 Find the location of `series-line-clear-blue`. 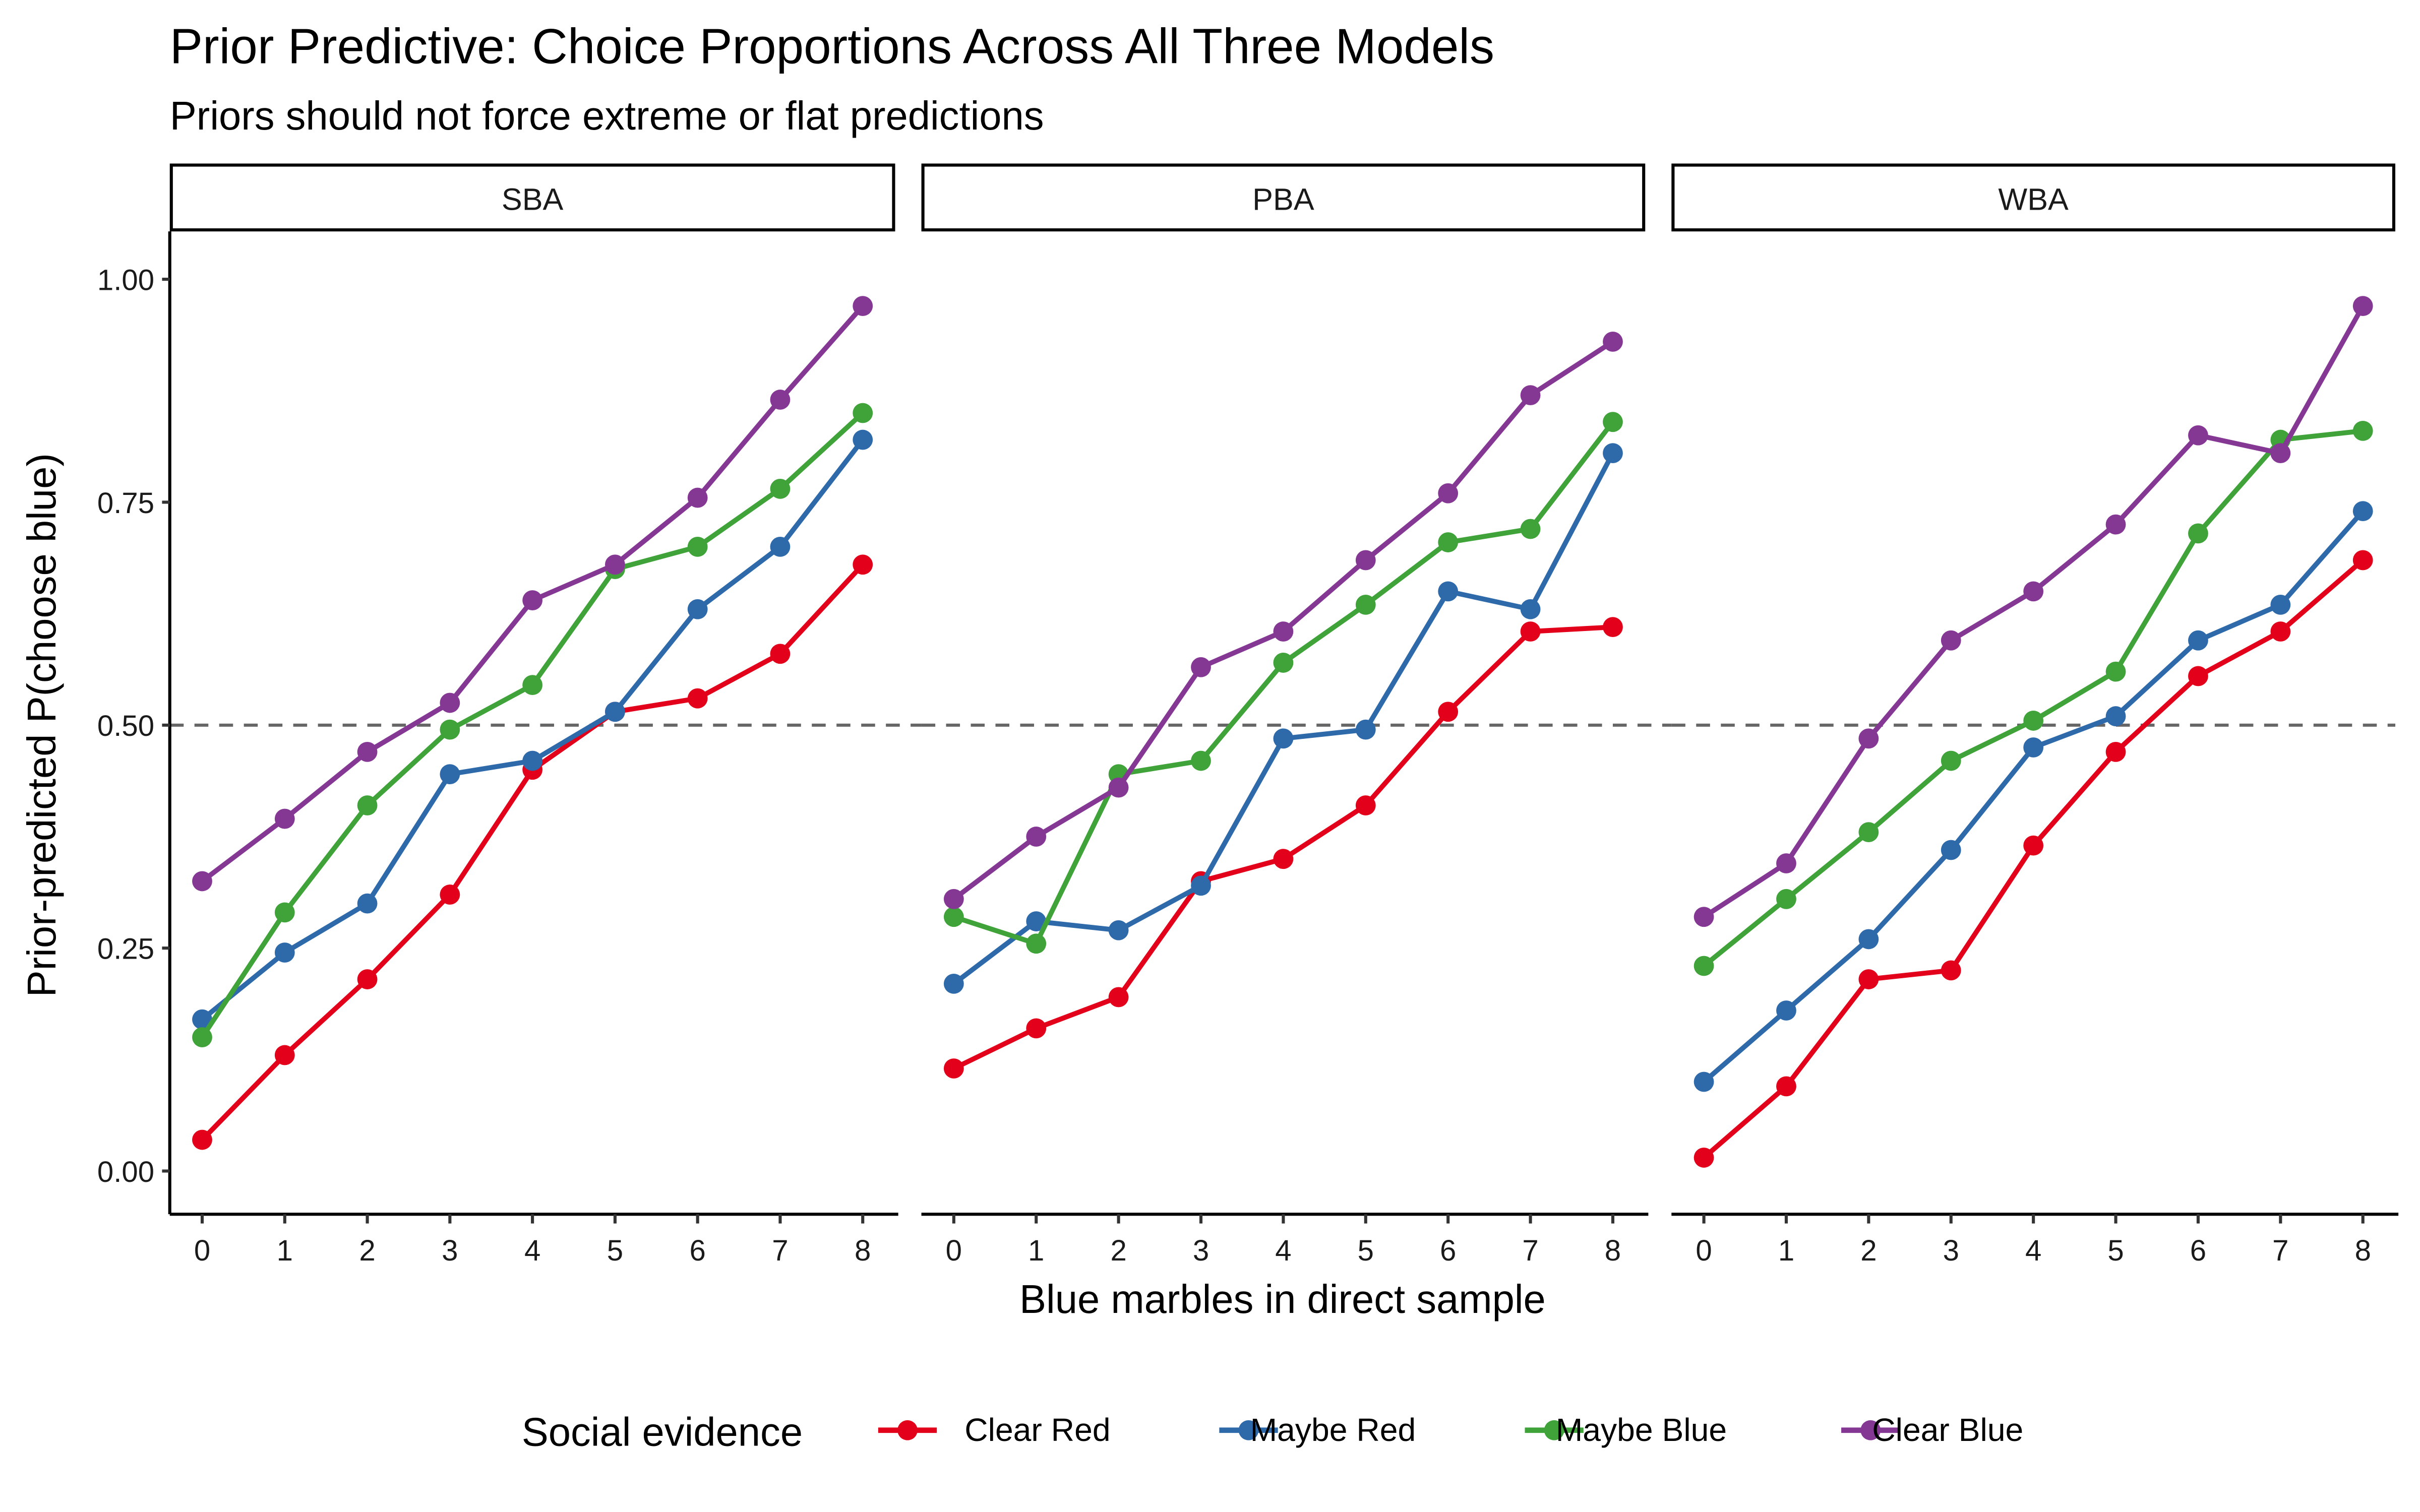

series-line-clear-blue is located at coordinates (1283, 620).